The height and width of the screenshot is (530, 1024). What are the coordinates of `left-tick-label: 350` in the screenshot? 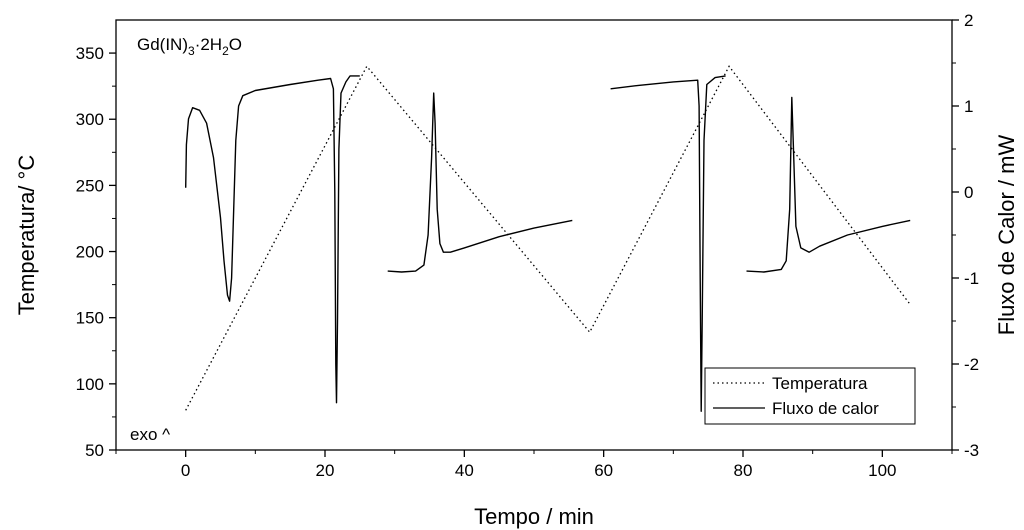 It's located at (90, 53).